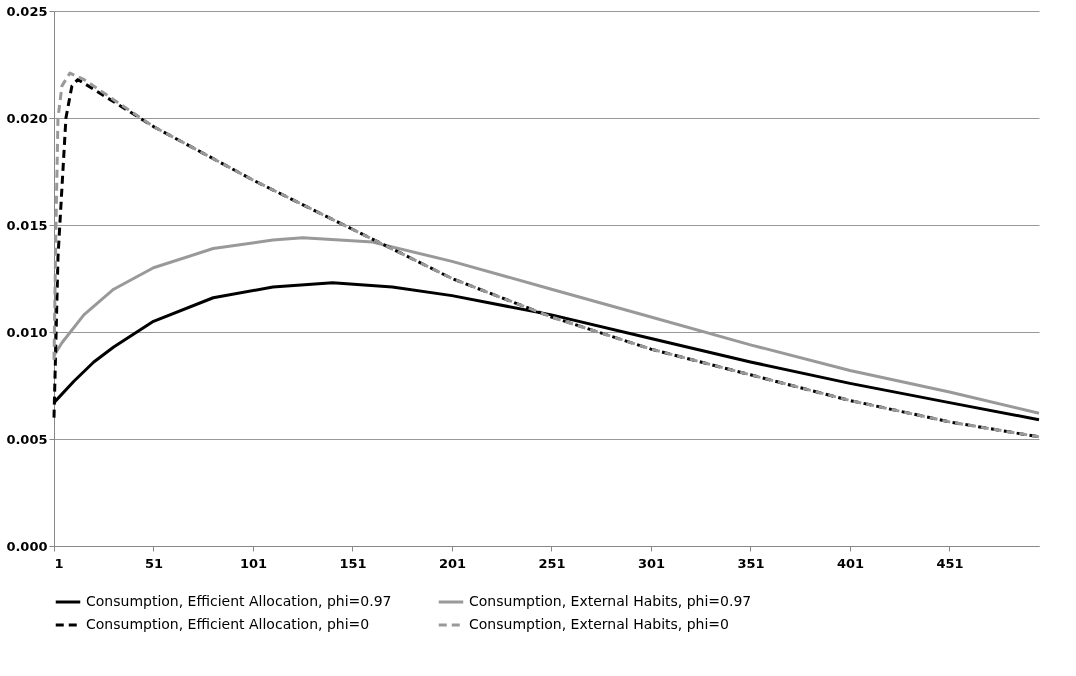  What do you see at coordinates (253, 563) in the screenshot?
I see `x-tick-label: 101` at bounding box center [253, 563].